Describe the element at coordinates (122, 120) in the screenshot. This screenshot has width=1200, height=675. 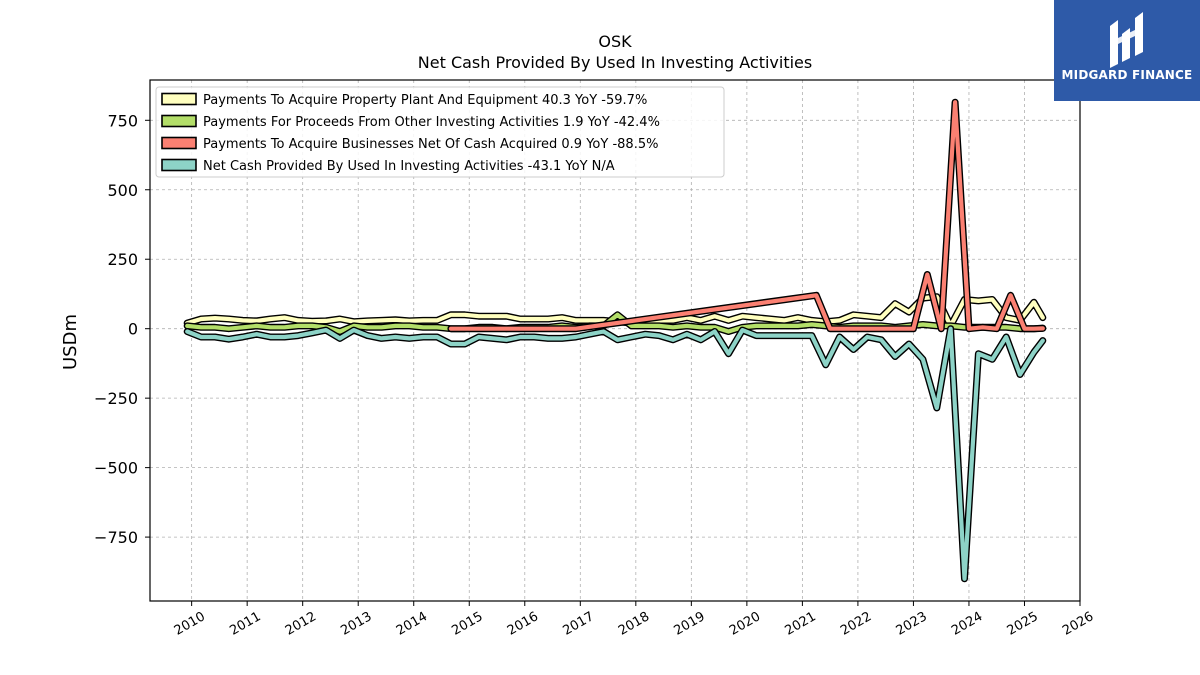
I see `y-tick-label: 750` at that location.